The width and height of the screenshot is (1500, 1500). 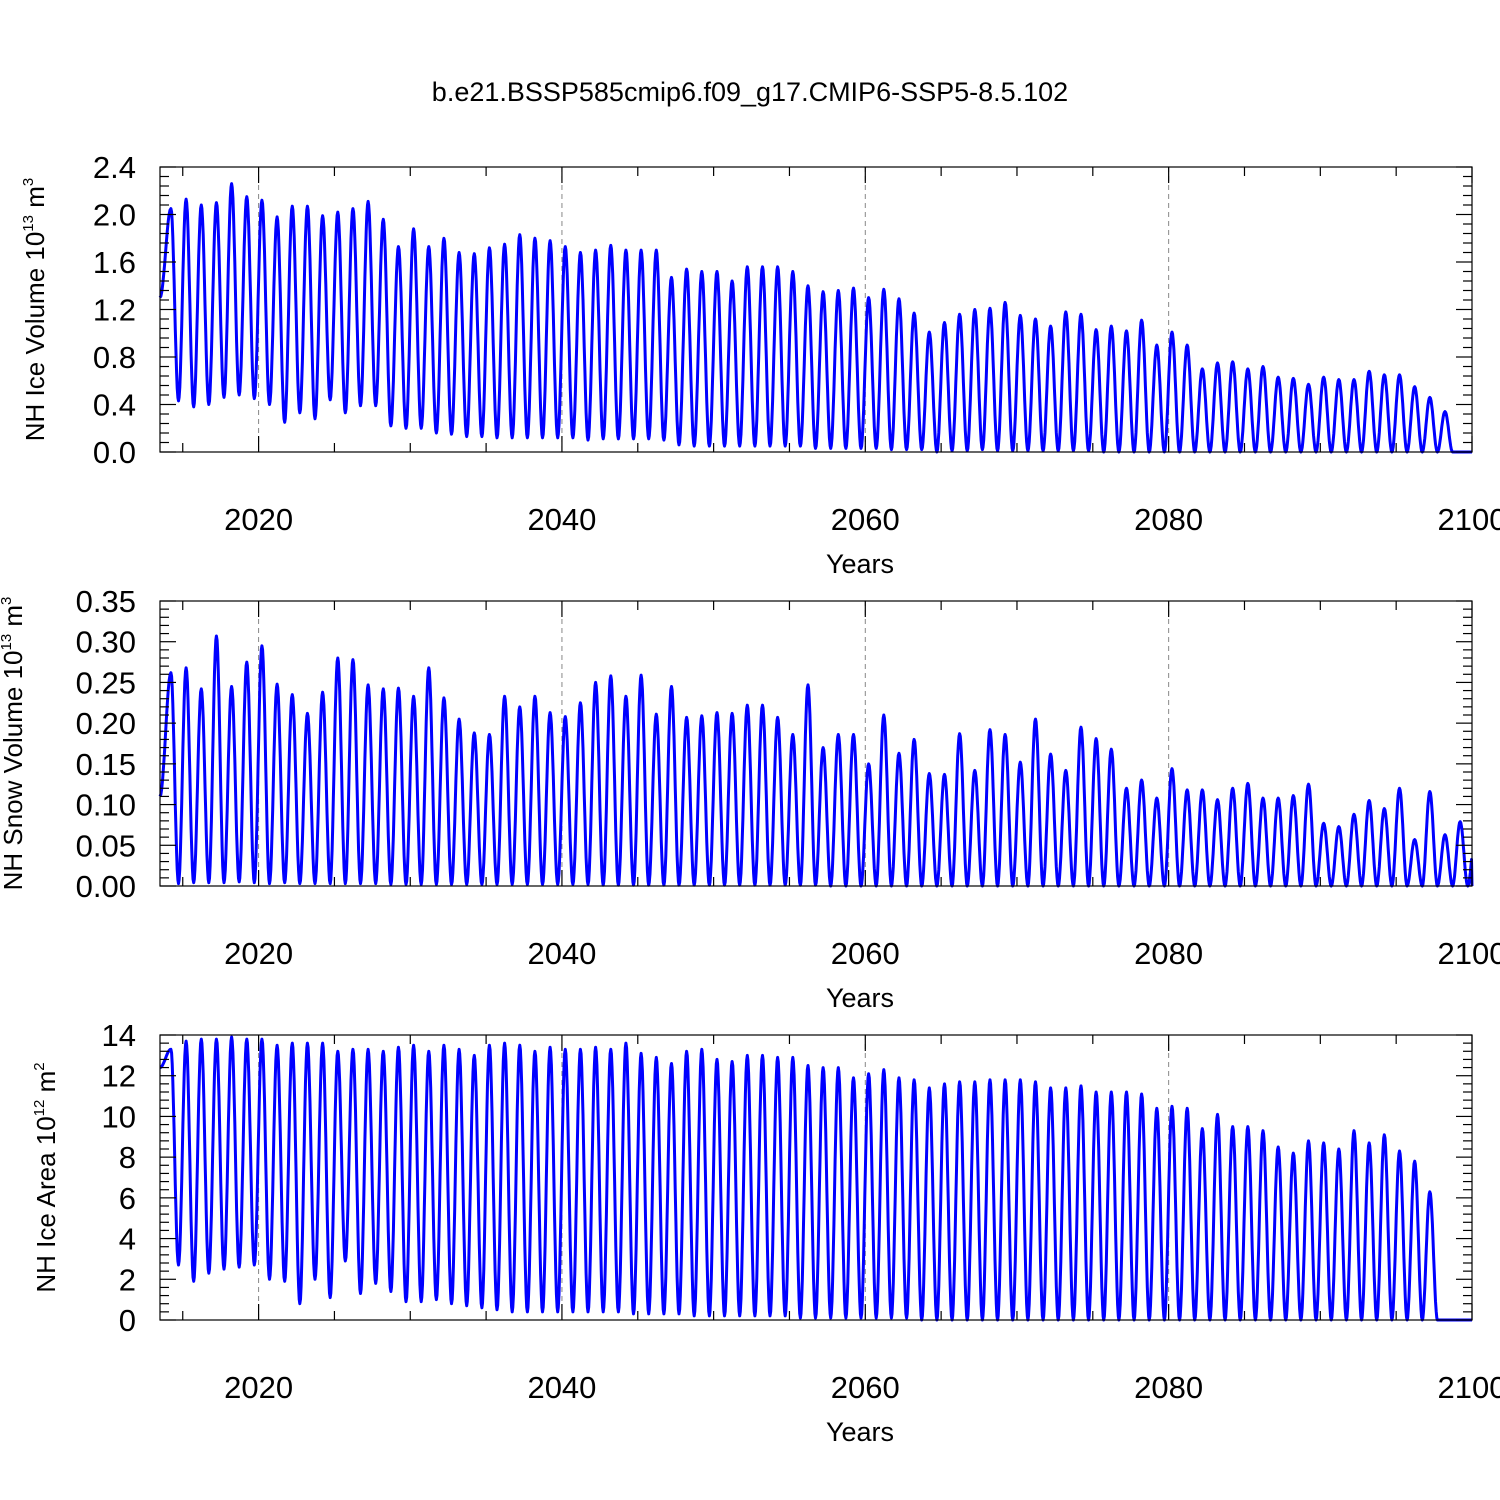 I want to click on y-tick-label: 4, so click(x=127, y=1239).